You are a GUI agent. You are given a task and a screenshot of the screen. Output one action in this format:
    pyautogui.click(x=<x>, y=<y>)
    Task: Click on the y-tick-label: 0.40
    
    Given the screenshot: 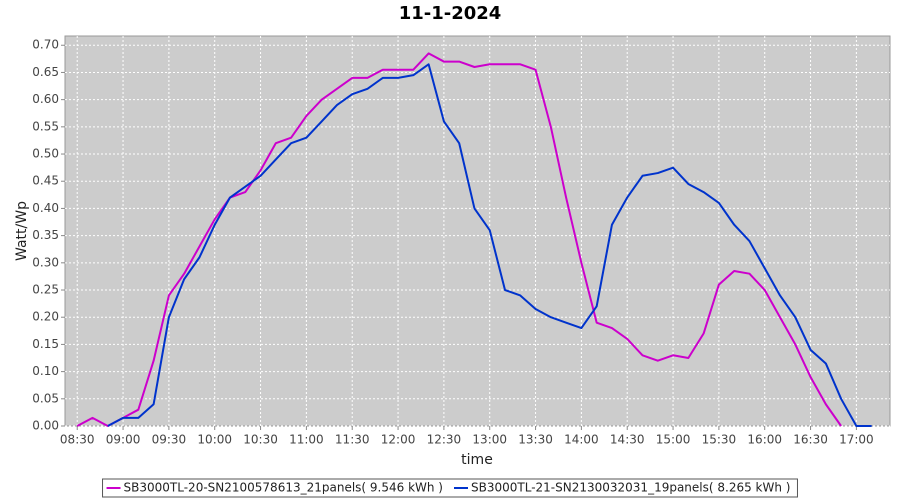 What is the action you would take?
    pyautogui.click(x=45, y=208)
    